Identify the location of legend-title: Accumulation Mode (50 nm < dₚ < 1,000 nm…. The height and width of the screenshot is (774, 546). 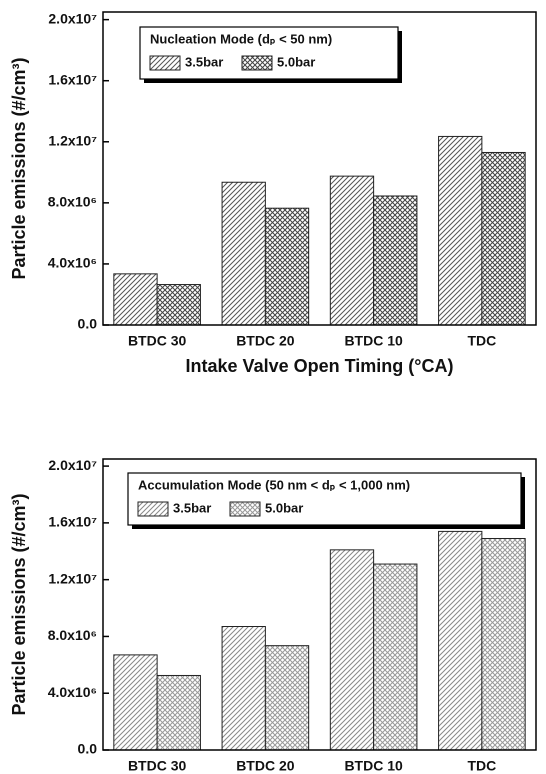
(274, 484).